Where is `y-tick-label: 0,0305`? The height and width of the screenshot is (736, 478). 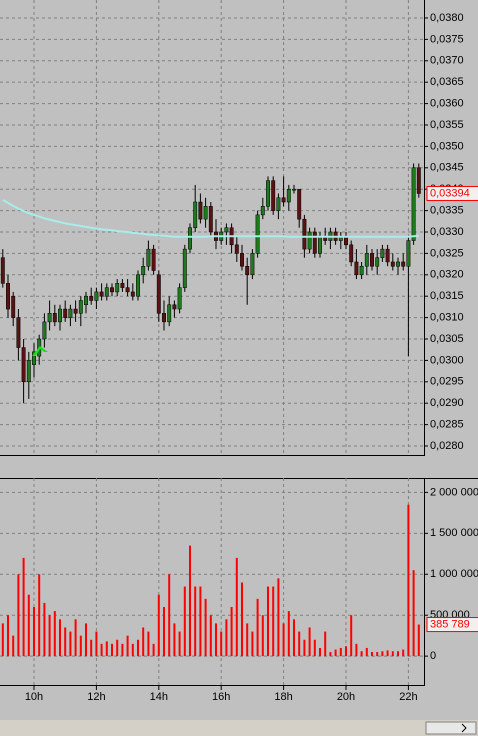
y-tick-label: 0,0305 is located at coordinates (447, 339).